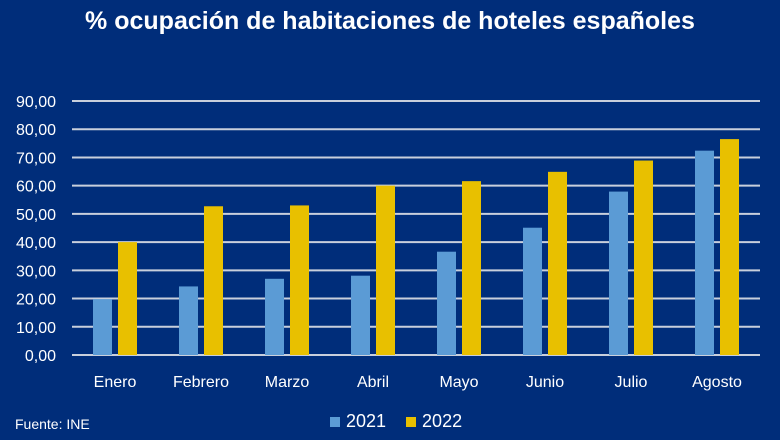  Describe the element at coordinates (717, 382) in the screenshot. I see `x-tick-label: Agosto` at that location.